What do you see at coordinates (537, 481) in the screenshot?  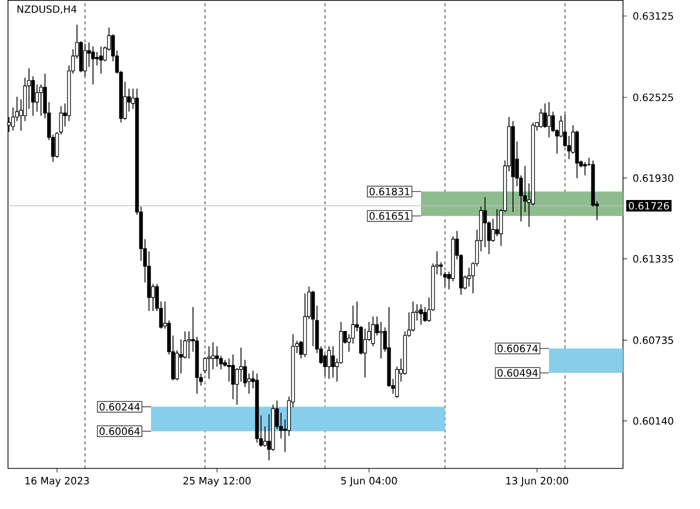 I see `x-tick-label: 13 Jun 20:00` at bounding box center [537, 481].